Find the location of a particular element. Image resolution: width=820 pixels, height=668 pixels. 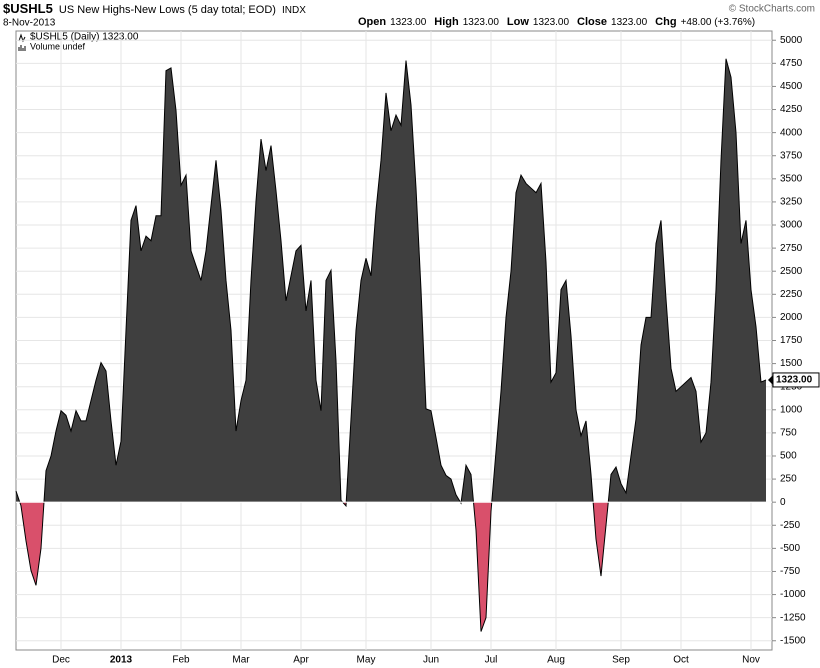

chart-title: $USHL5 is located at coordinates (28, 8).